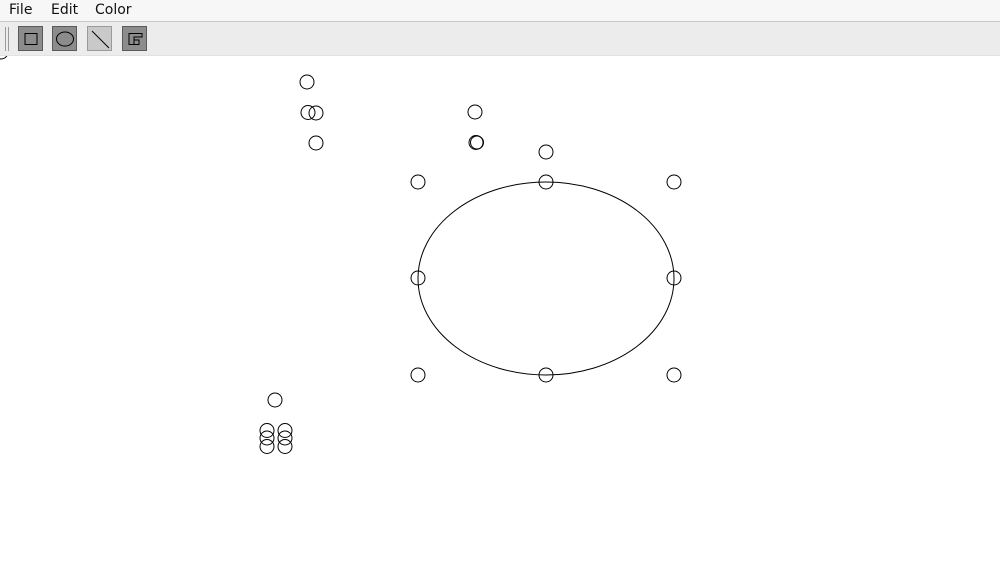 The height and width of the screenshot is (578, 1000). I want to click on toolbar, so click(500, 39).